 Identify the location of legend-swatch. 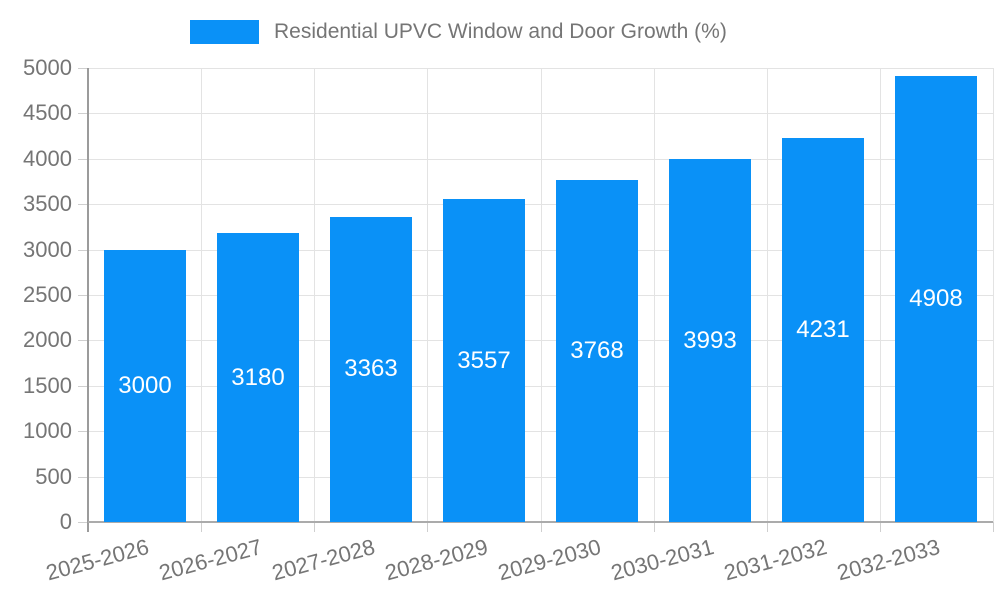
(224, 32).